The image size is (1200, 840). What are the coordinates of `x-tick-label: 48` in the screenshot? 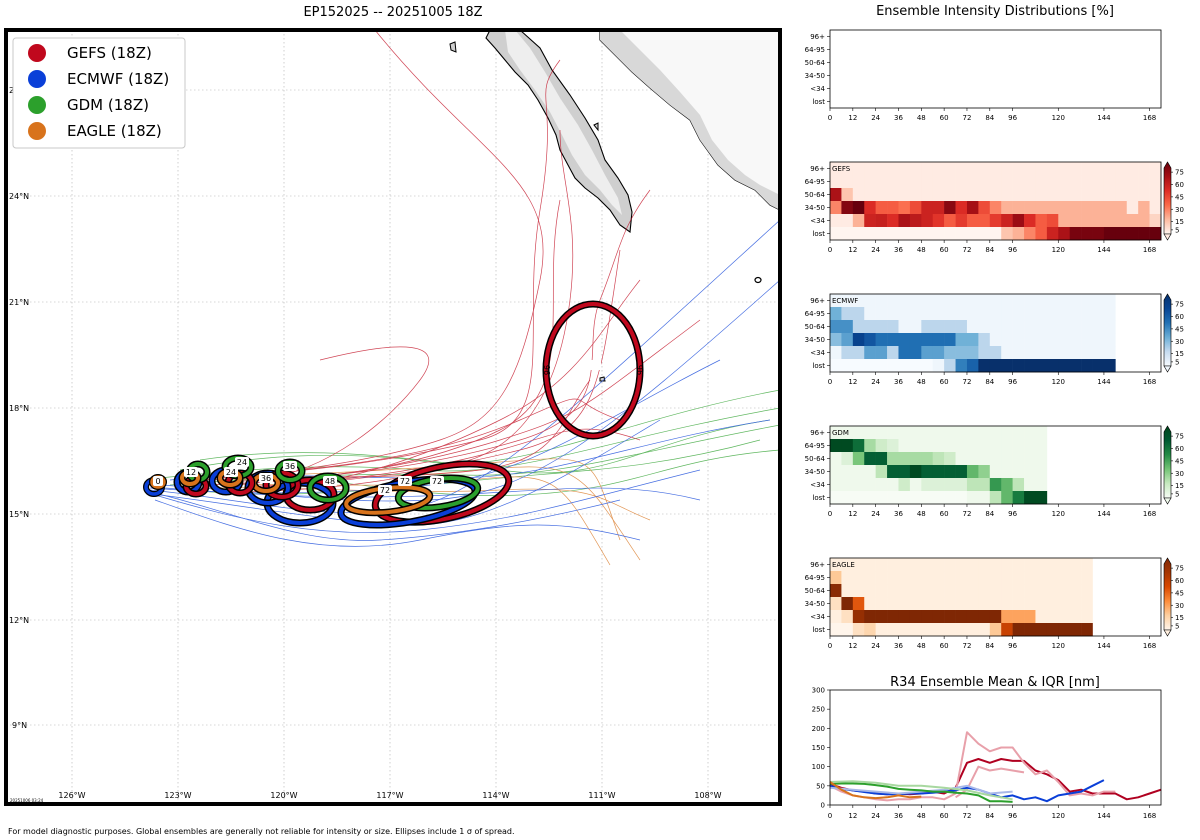 It's located at (921, 118).